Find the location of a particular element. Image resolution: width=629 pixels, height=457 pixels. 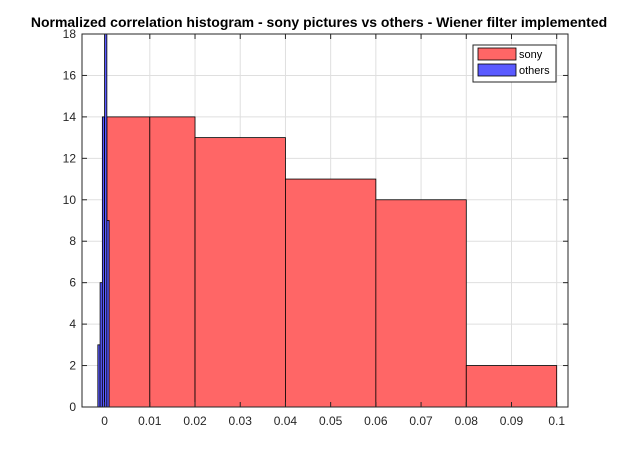

others-histogram-bar is located at coordinates (108, 314).